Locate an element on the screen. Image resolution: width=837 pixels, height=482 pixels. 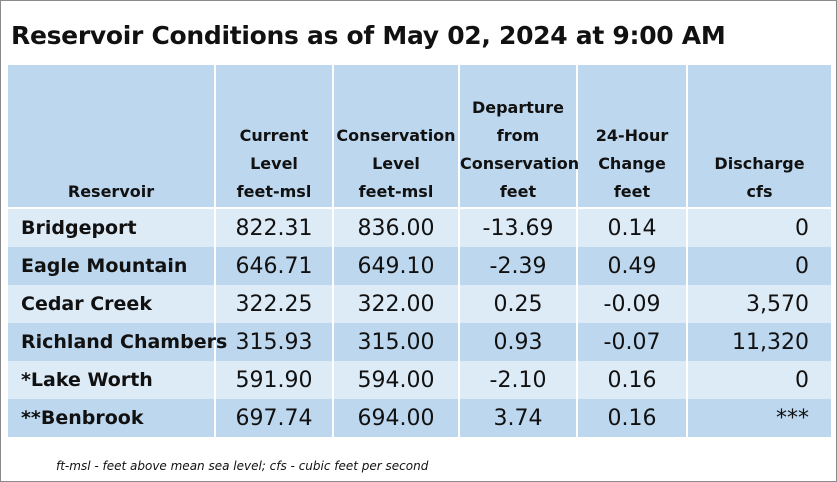
reservoir-name: Bridgeport is located at coordinates (111, 227).